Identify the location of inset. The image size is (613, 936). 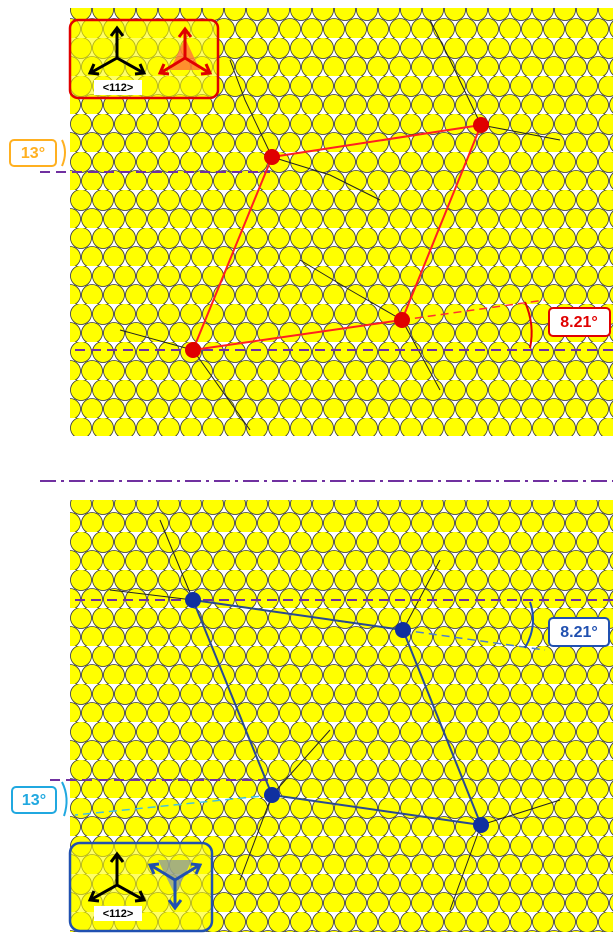
(144, 59).